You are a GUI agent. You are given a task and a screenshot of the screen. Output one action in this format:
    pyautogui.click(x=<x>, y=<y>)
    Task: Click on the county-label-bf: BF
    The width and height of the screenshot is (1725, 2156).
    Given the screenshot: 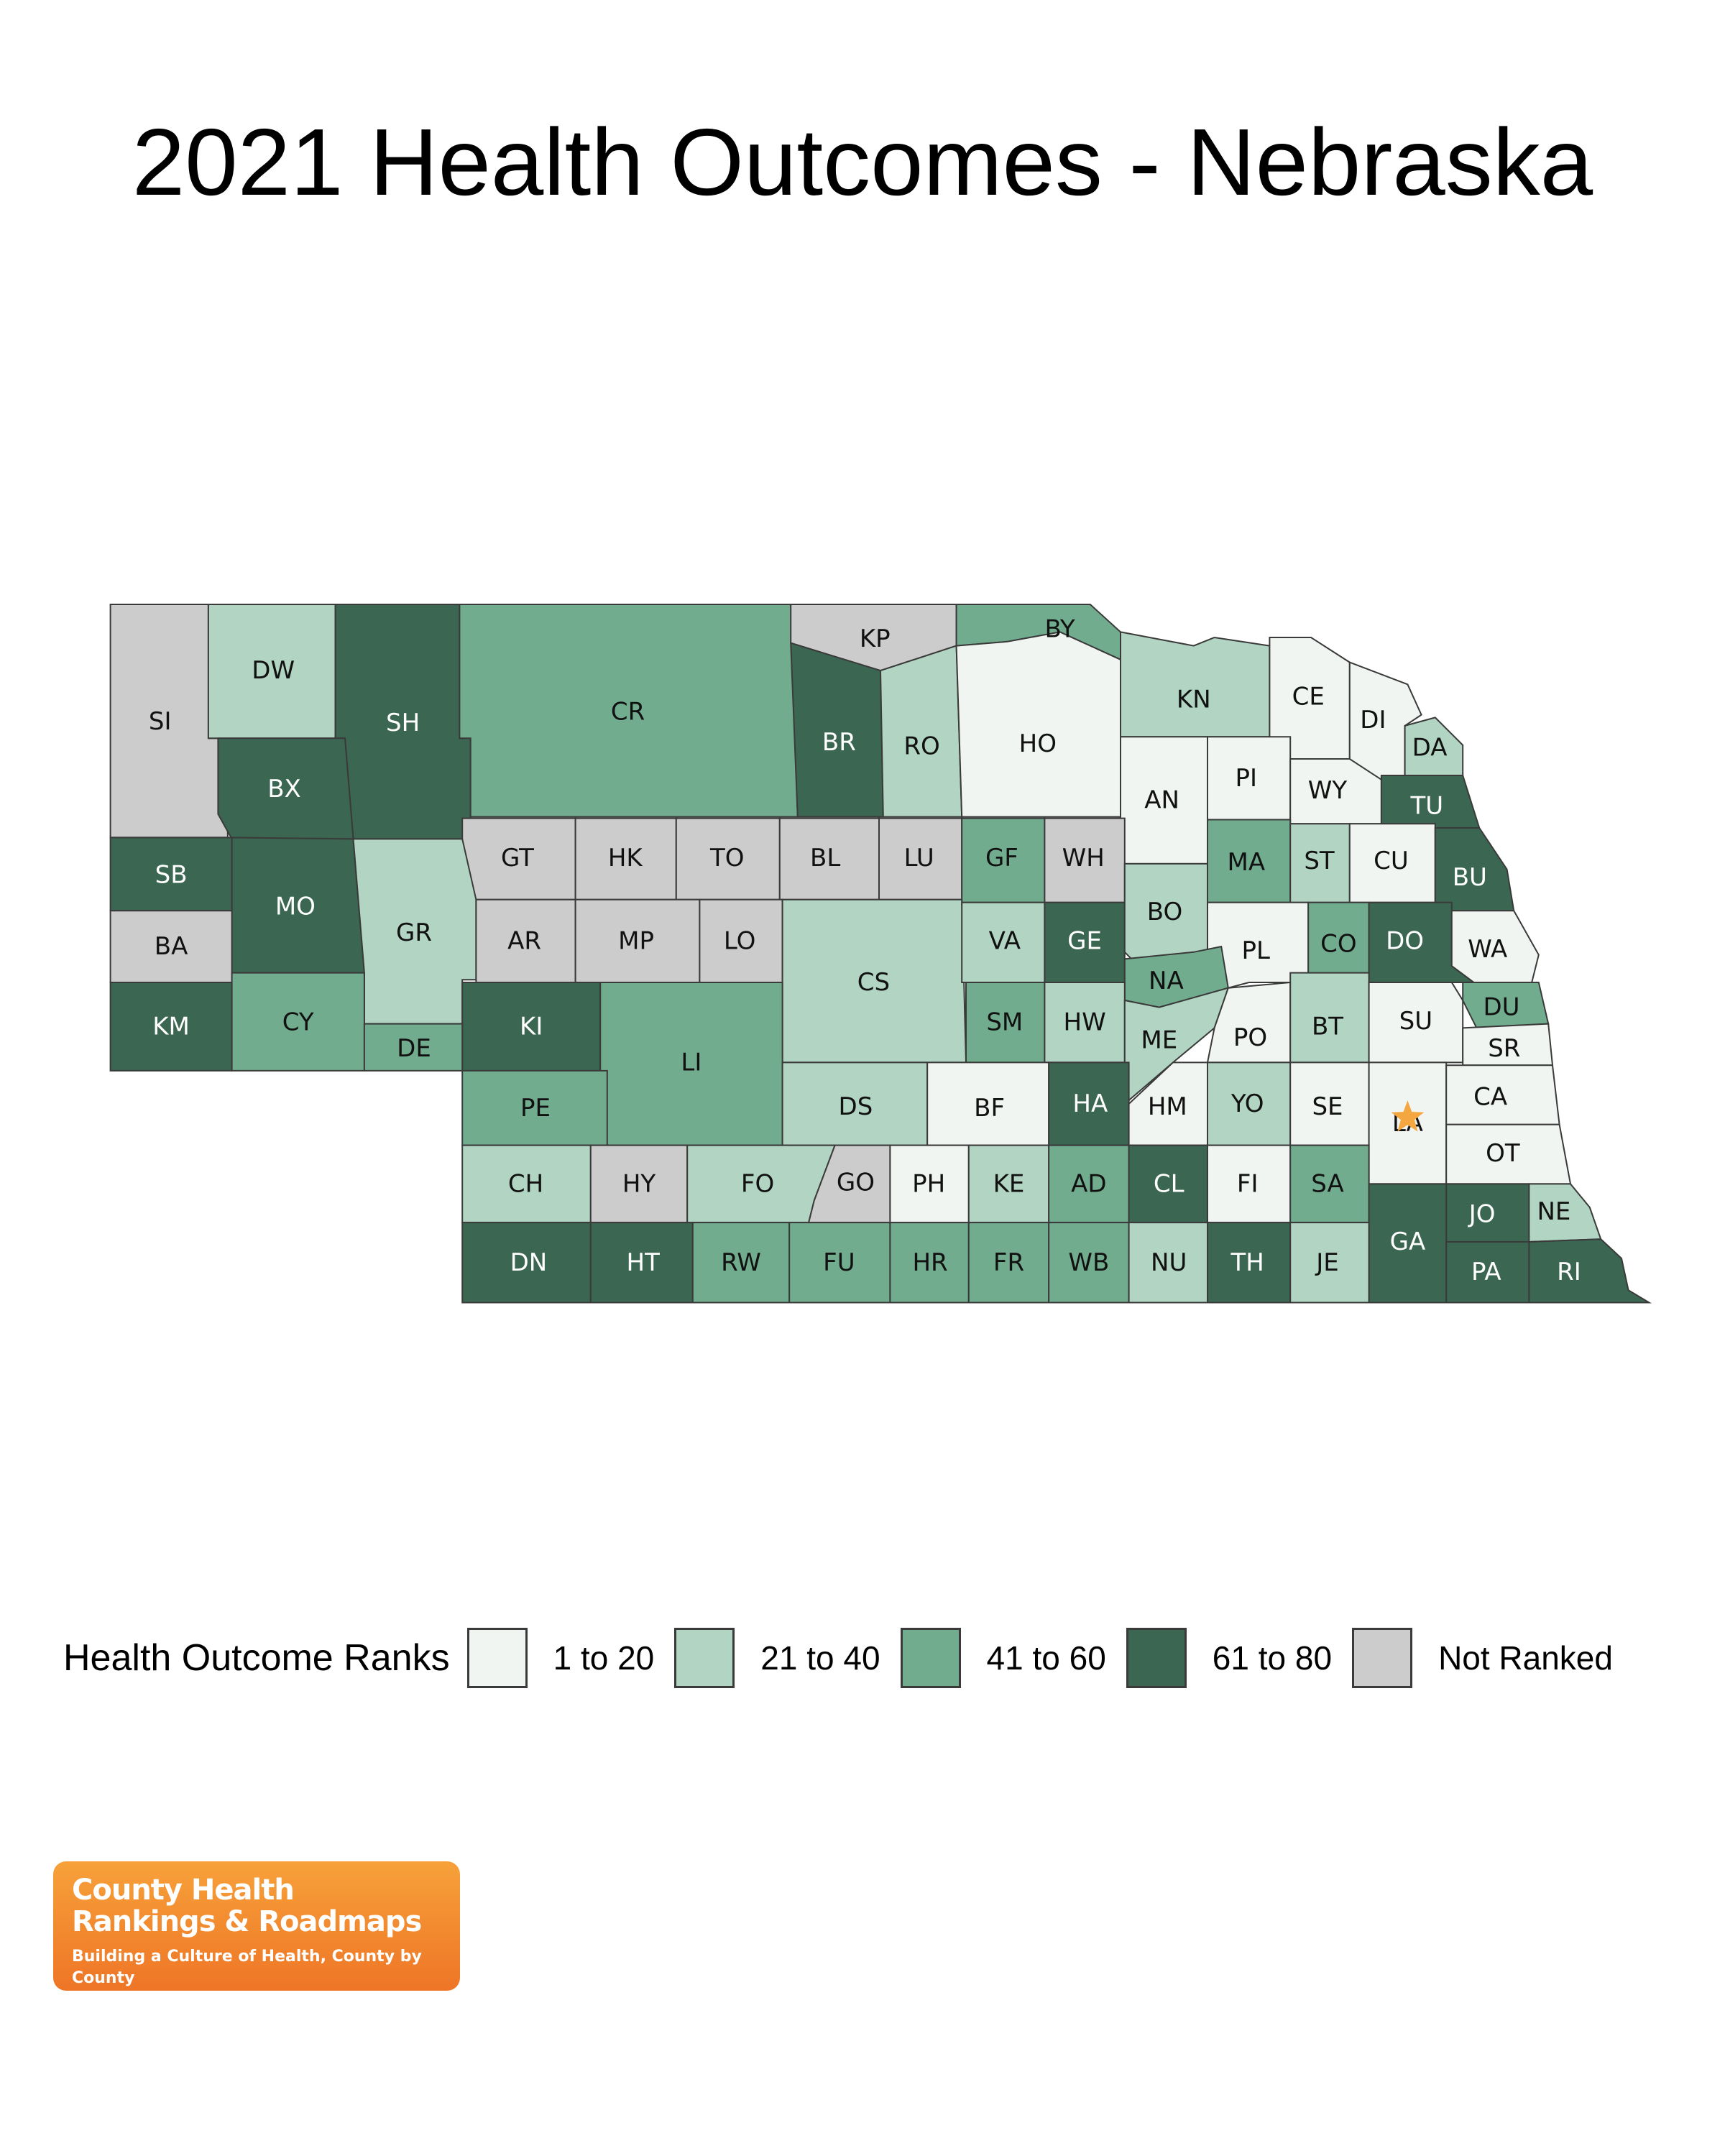 What is the action you would take?
    pyautogui.click(x=989, y=1108)
    